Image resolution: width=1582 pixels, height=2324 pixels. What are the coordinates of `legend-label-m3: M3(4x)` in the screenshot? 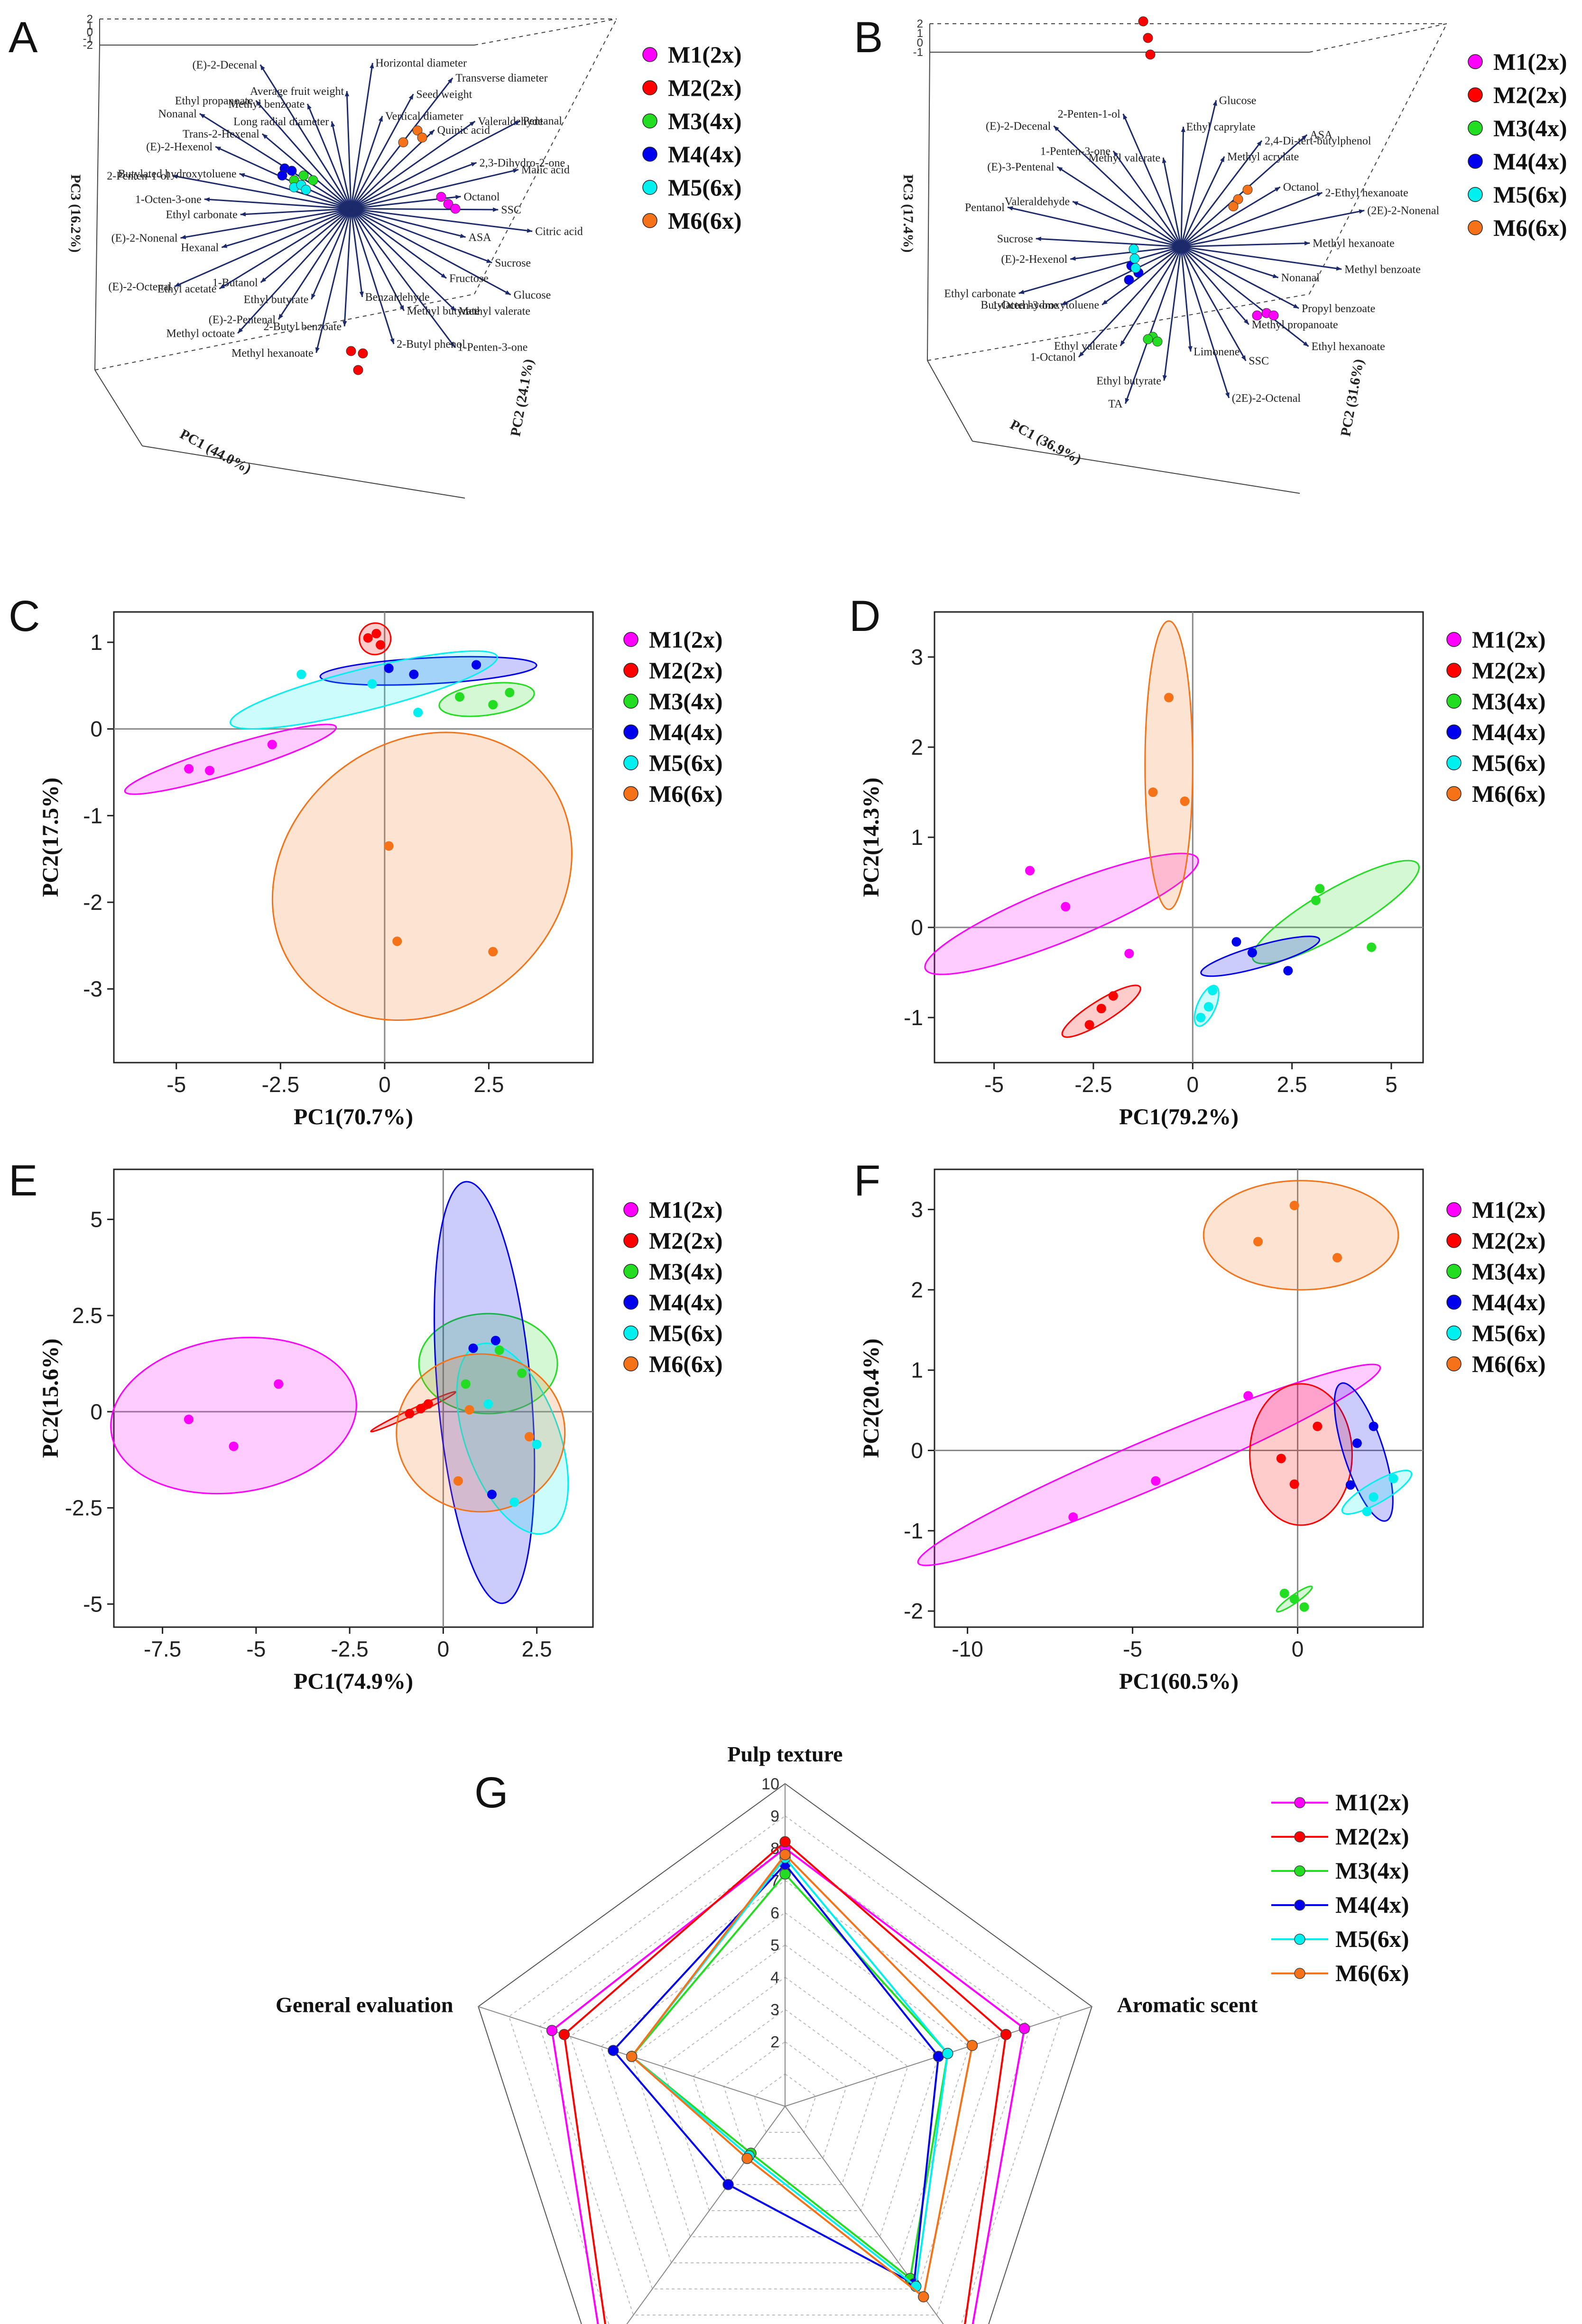 It's located at (1509, 701).